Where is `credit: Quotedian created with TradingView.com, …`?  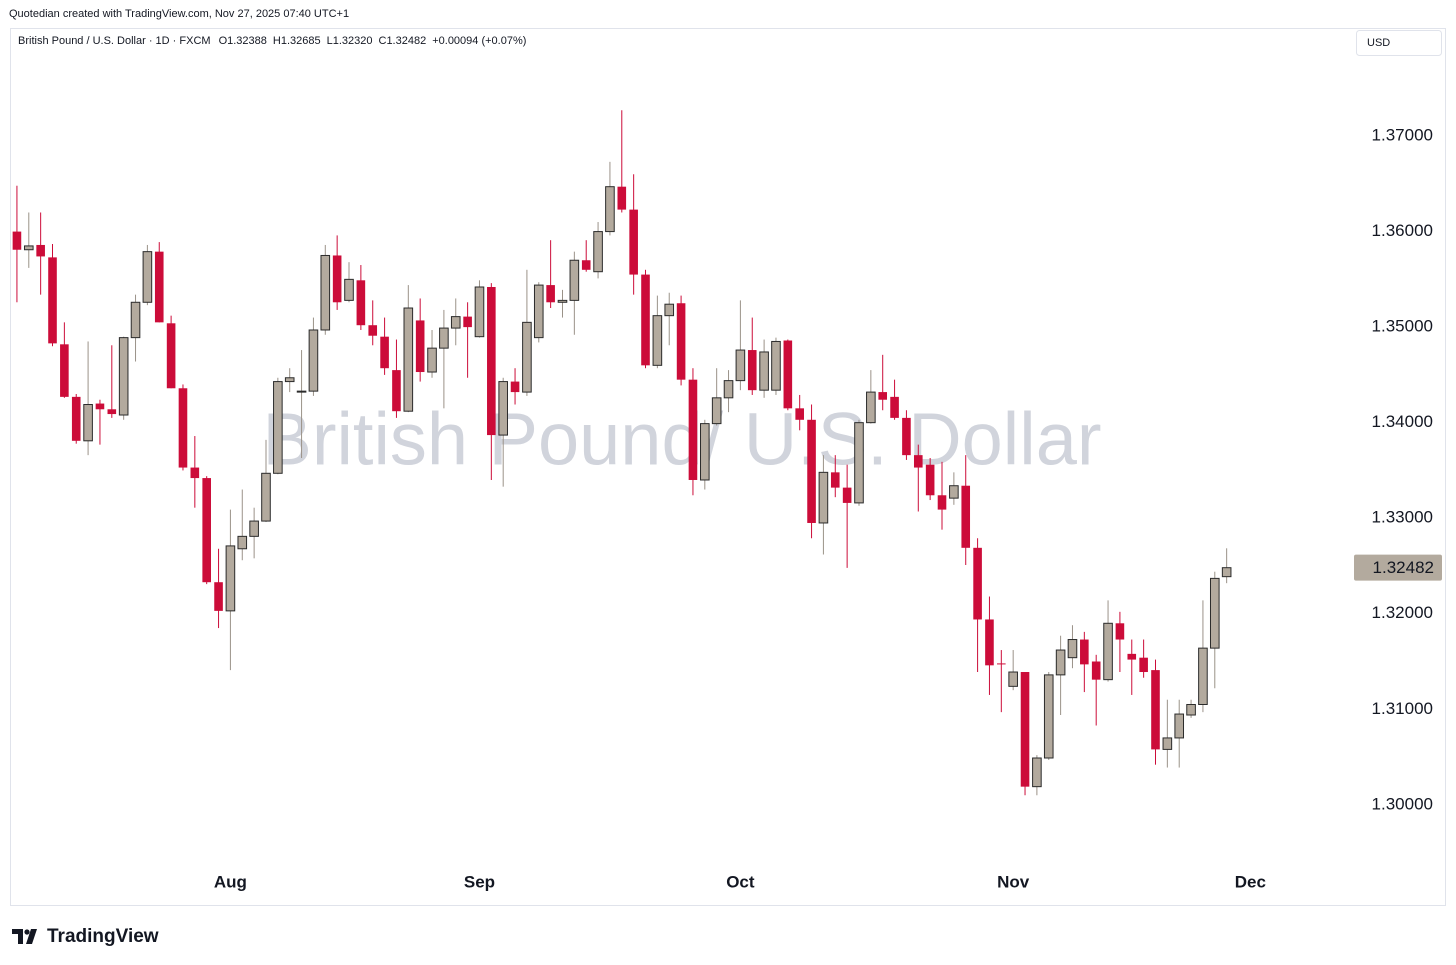
credit: Quotedian created with TradingView.com, … is located at coordinates (179, 14).